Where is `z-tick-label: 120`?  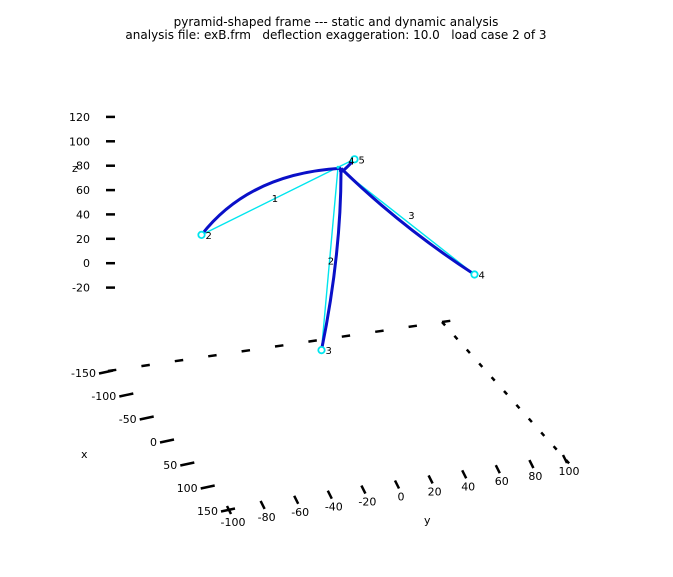
z-tick-label: 120 is located at coordinates (79, 117).